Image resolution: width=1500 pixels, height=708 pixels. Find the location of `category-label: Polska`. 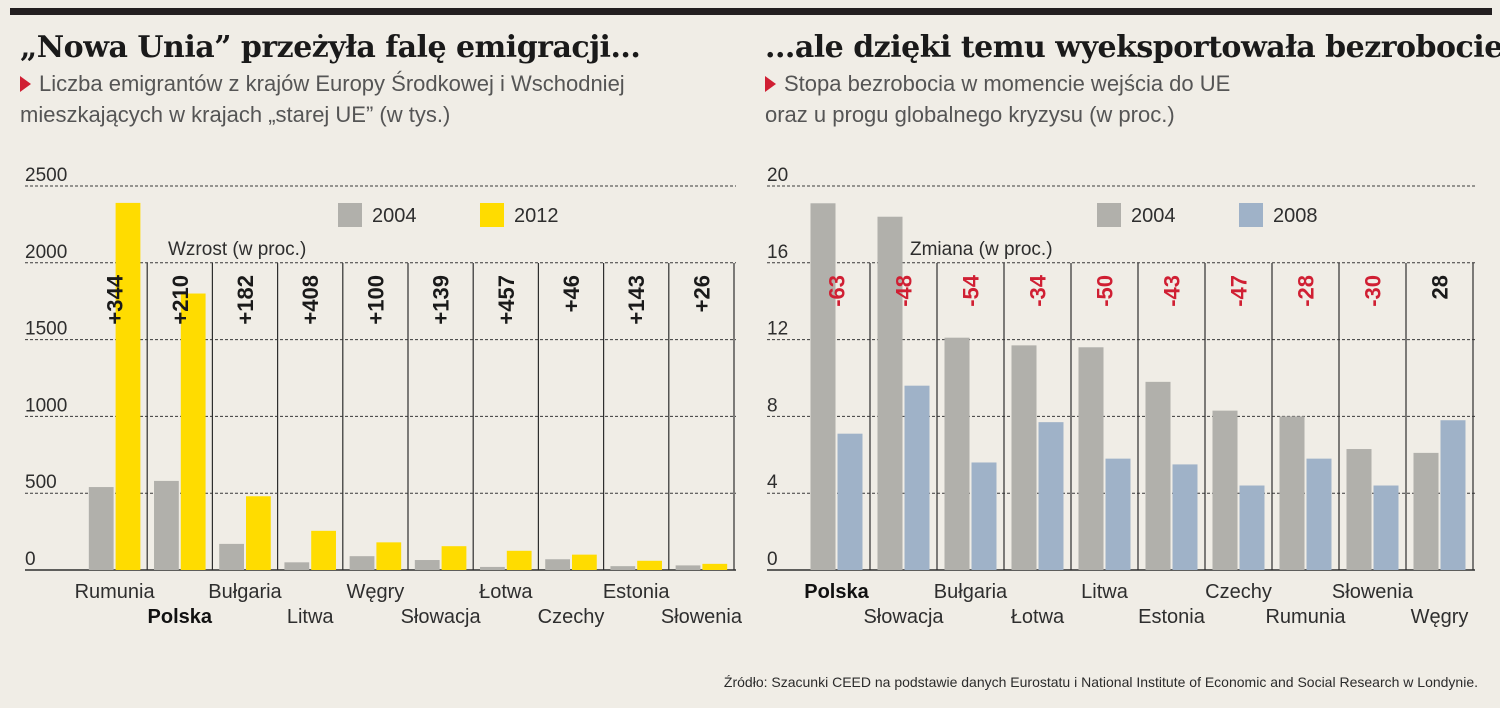

category-label: Polska is located at coordinates (836, 592).